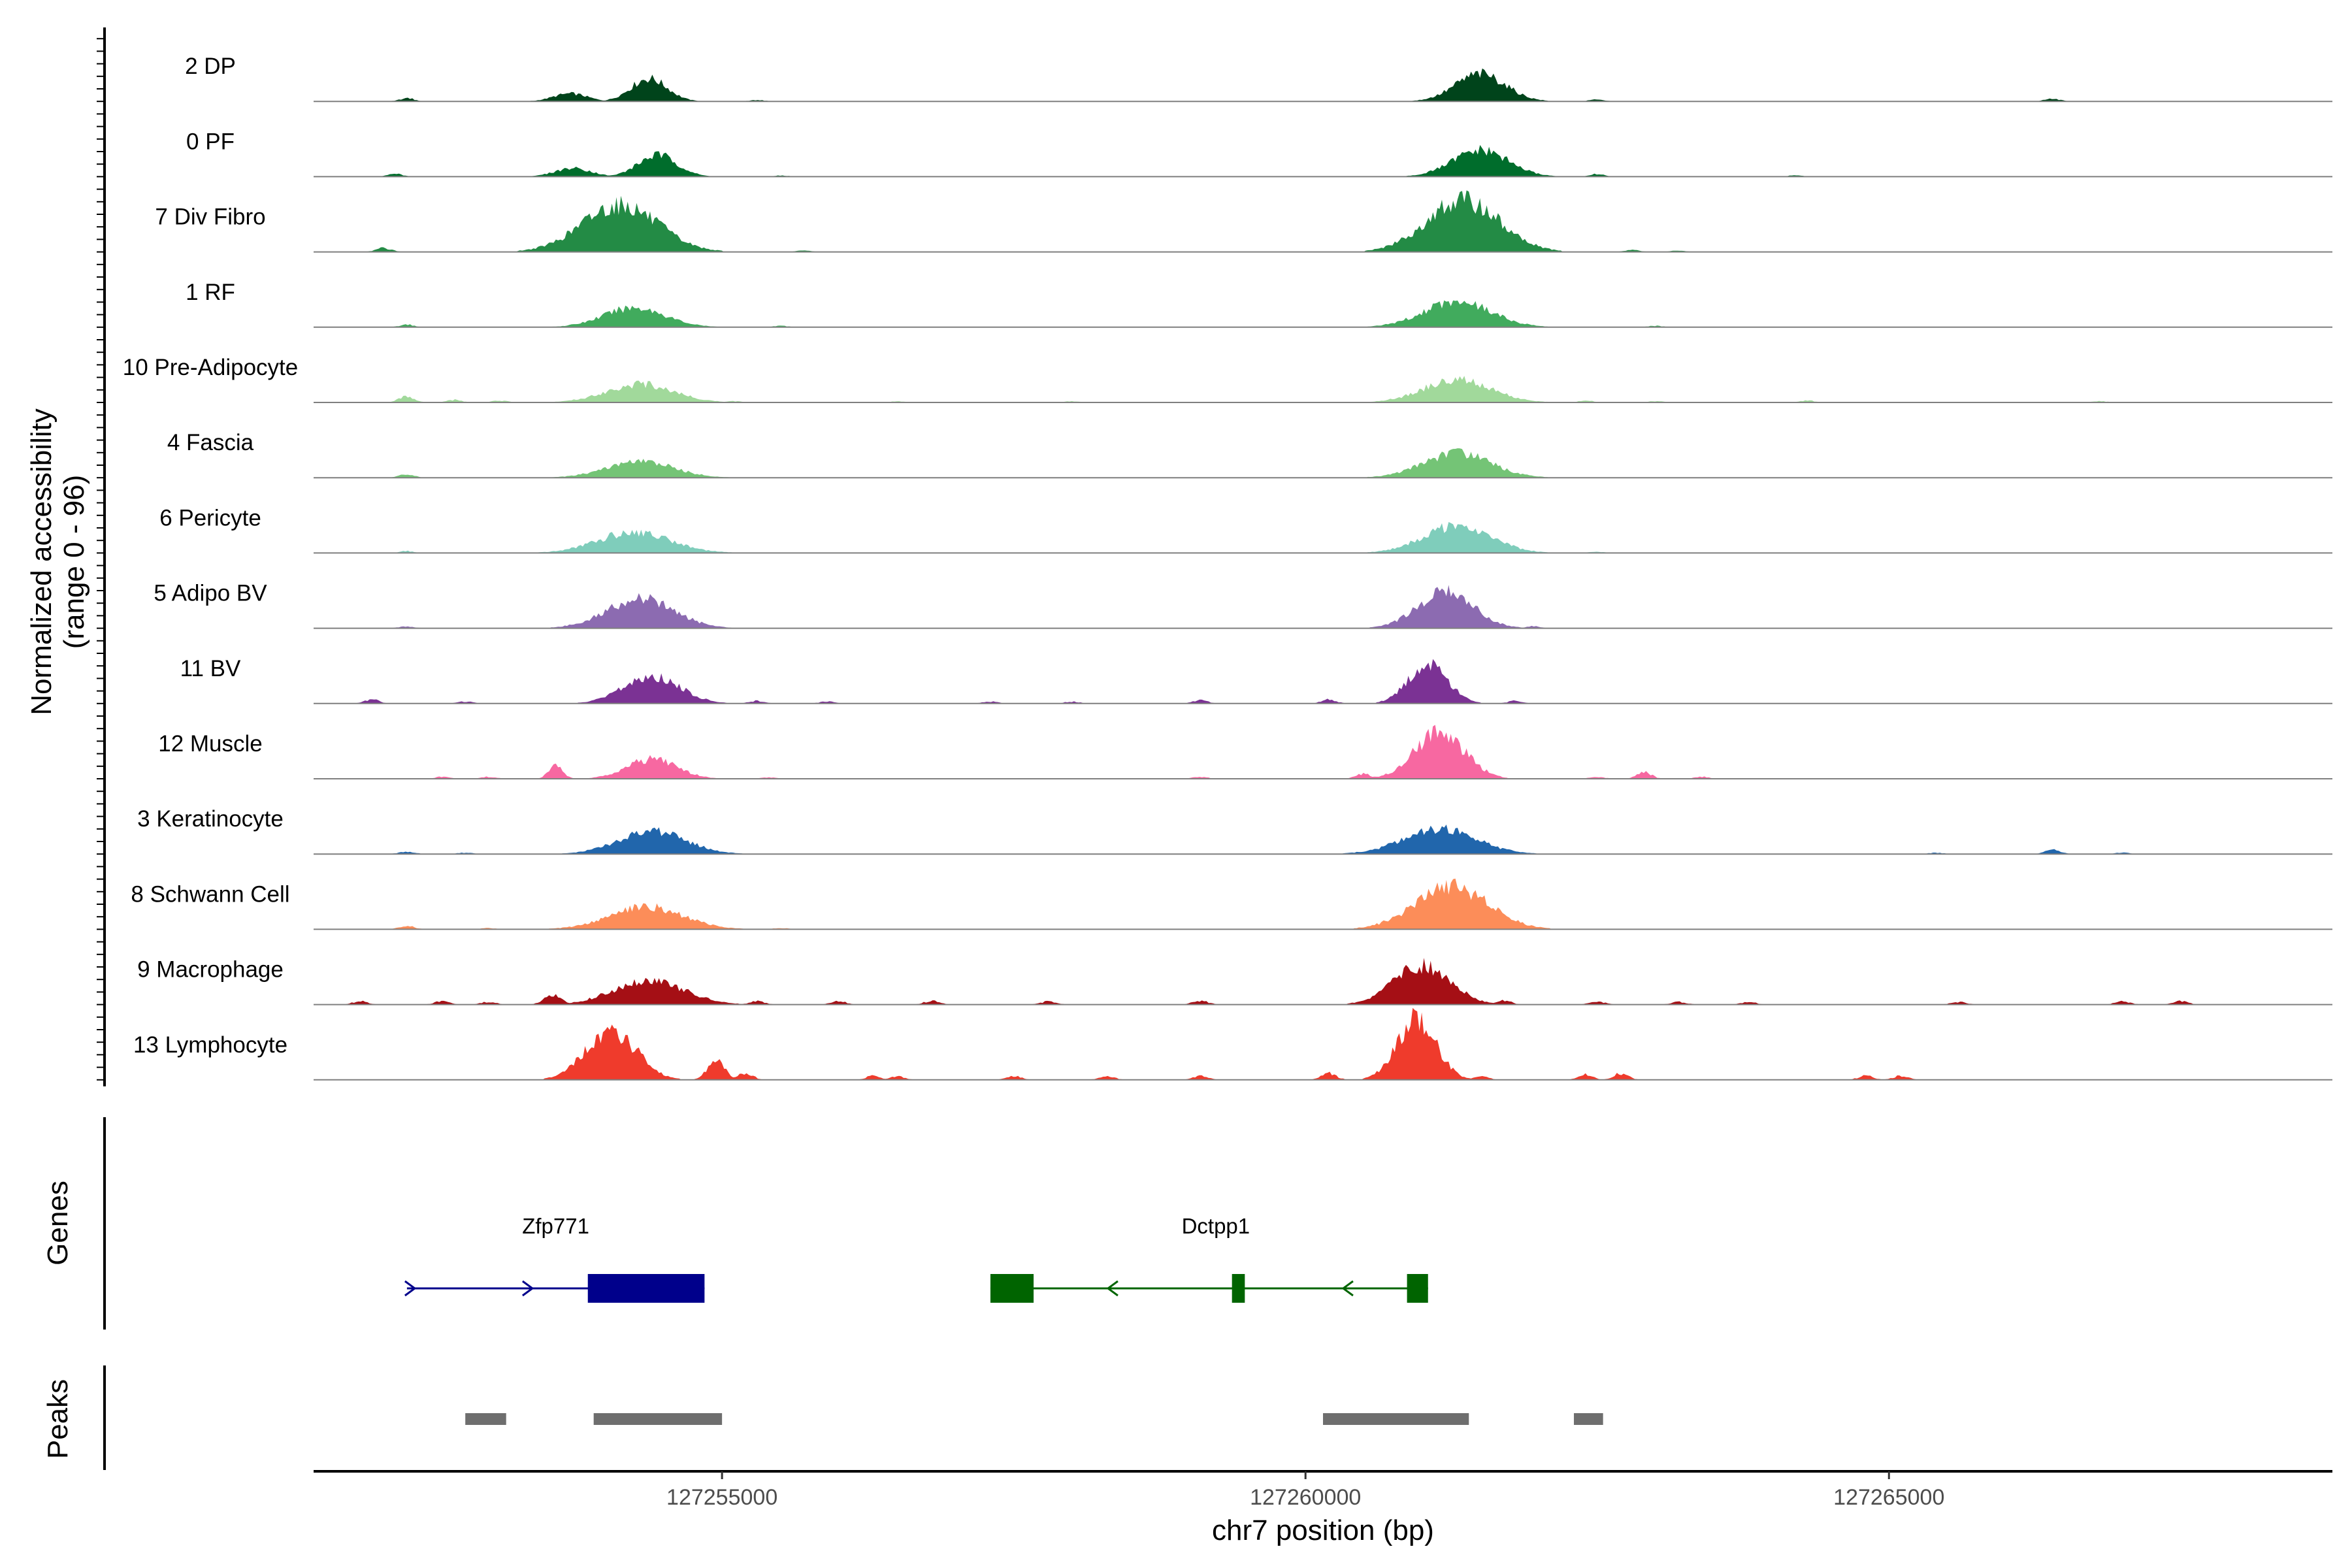  What do you see at coordinates (1245, 752) in the screenshot?
I see `track-12-muscle: 12 Muscle` at bounding box center [1245, 752].